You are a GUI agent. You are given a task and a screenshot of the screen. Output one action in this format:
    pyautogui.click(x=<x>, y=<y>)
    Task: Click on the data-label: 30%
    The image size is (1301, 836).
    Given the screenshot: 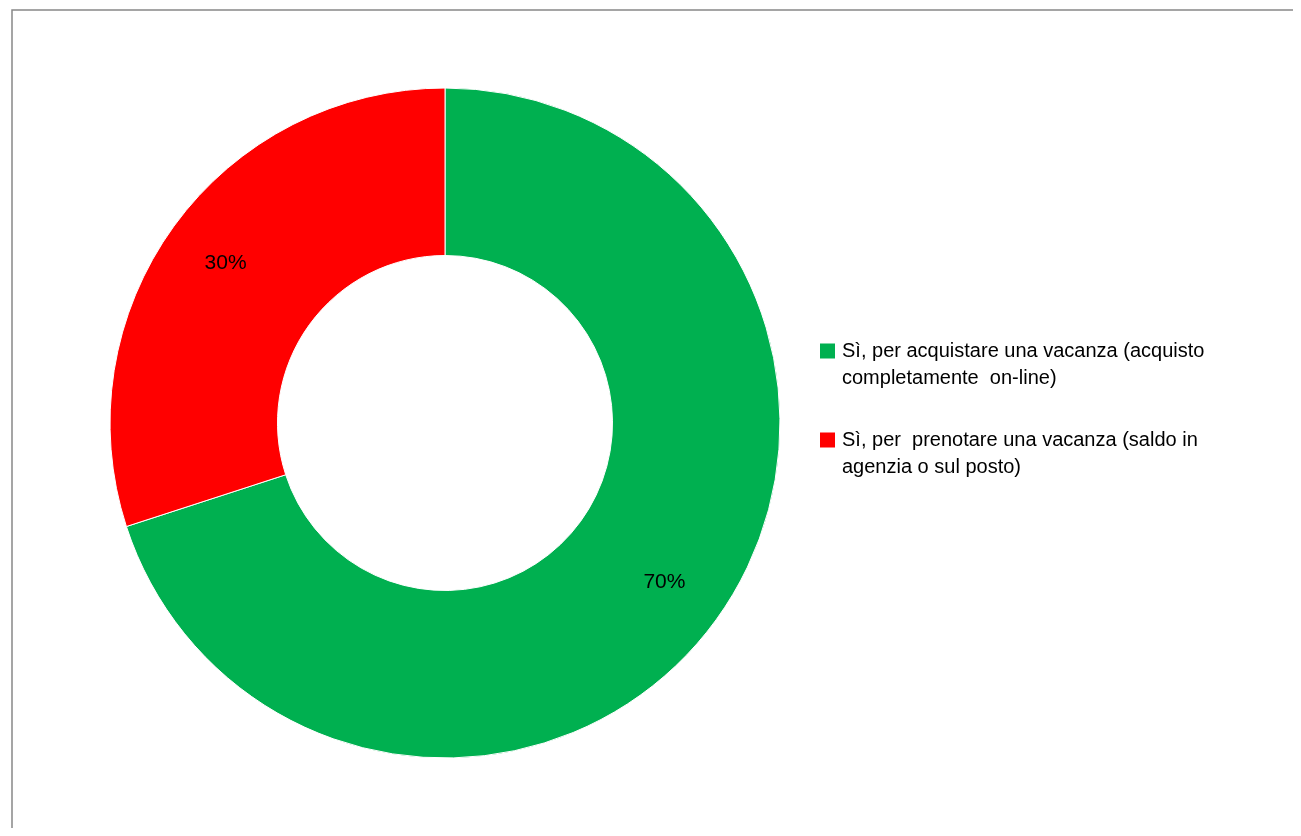 What is the action you would take?
    pyautogui.click(x=225, y=262)
    